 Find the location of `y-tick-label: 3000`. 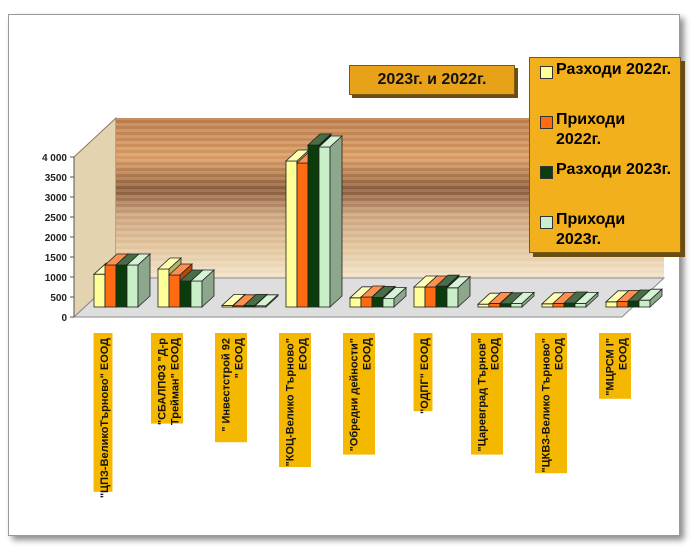

y-tick-label: 3000 is located at coordinates (56, 198).